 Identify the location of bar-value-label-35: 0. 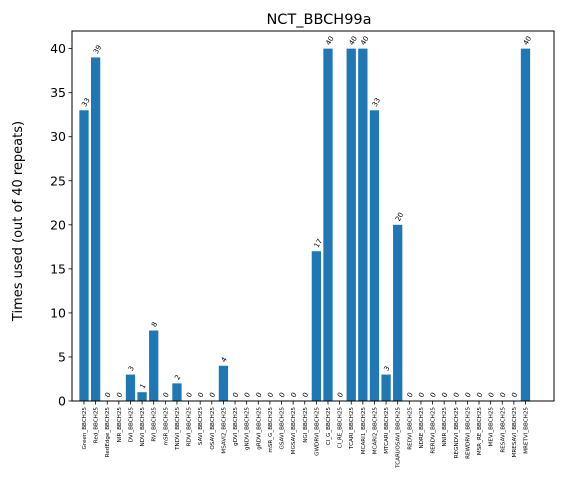
(491, 395).